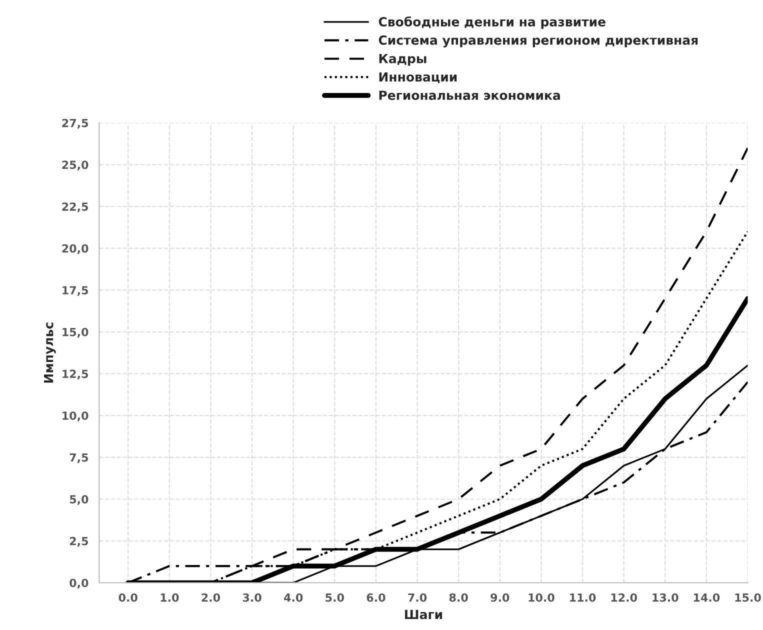  I want to click on x-tick-label: 1.0, so click(169, 597).